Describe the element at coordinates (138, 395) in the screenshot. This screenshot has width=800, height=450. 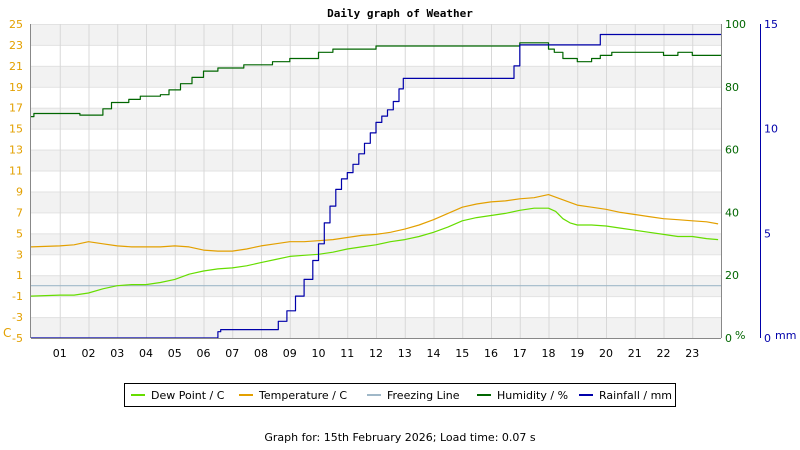
I see `legend-swatch-dew-point` at that location.